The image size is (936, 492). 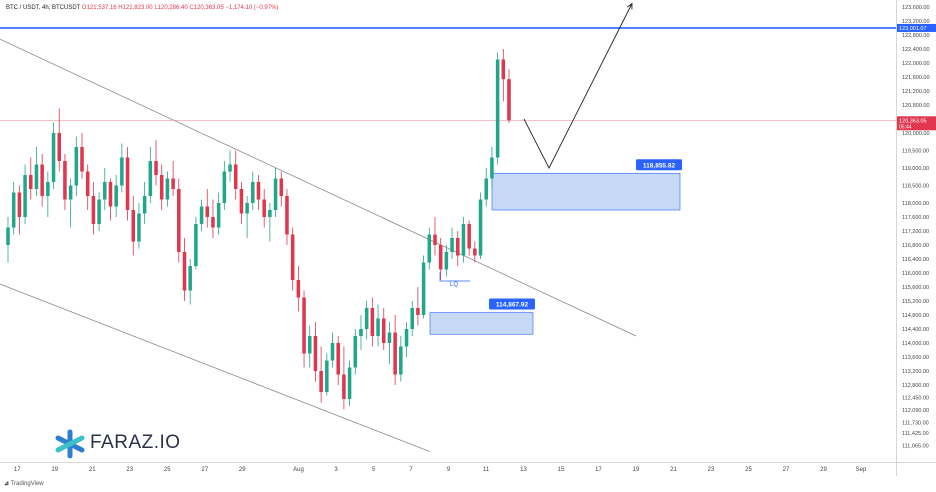 I want to click on tradingview-brand: ⊿ TradingView, so click(x=24, y=484).